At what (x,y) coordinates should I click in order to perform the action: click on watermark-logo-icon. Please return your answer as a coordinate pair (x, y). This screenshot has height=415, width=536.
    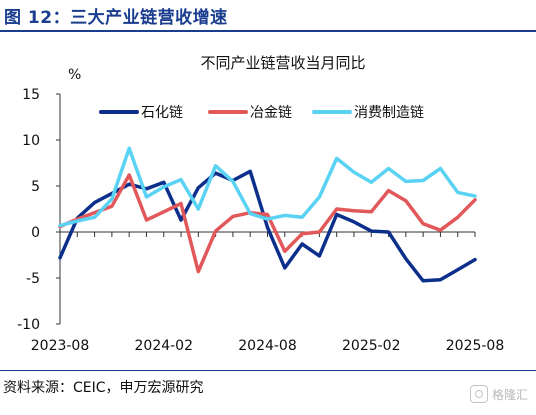
    Looking at the image, I should click on (478, 394).